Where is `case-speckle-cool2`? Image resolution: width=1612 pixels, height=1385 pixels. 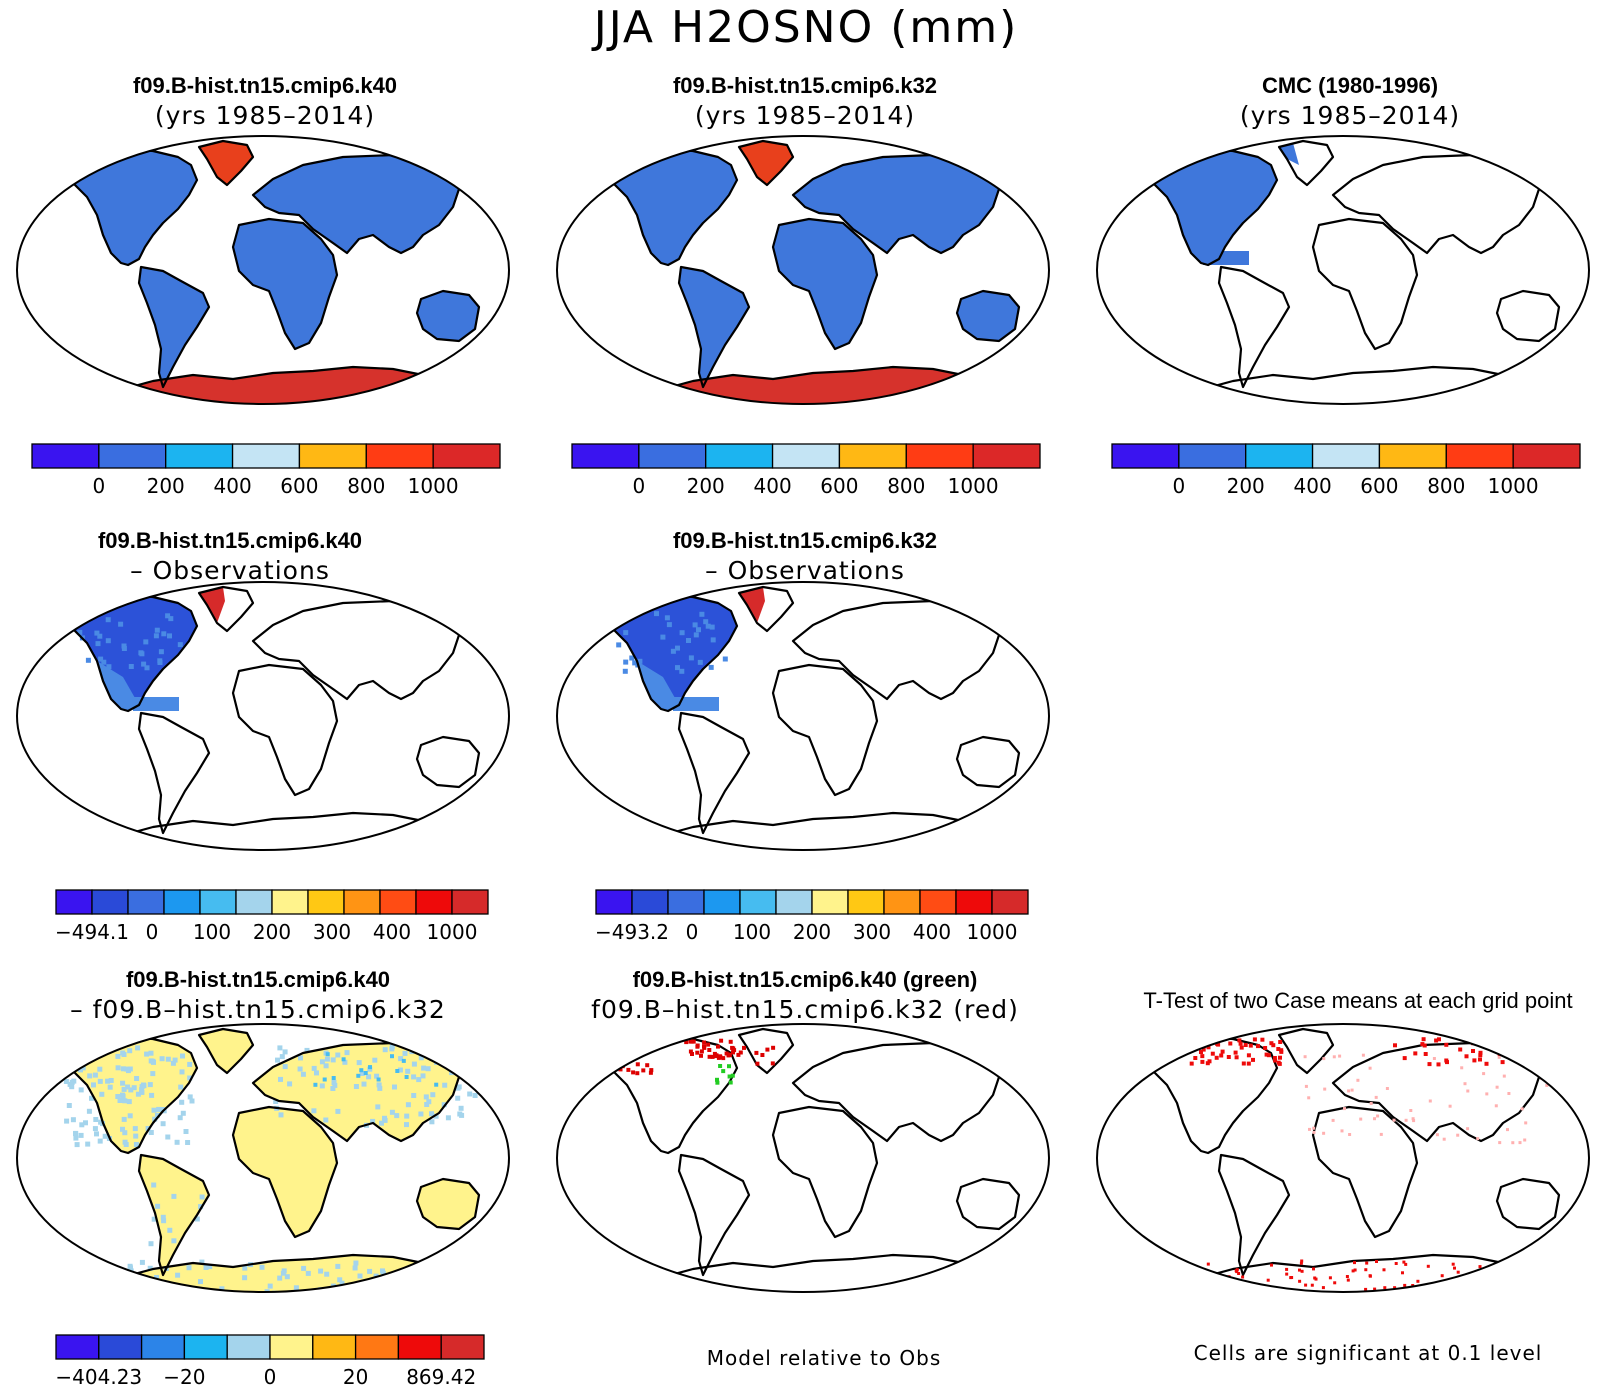 case-speckle-cool2 is located at coordinates (315, 1084).